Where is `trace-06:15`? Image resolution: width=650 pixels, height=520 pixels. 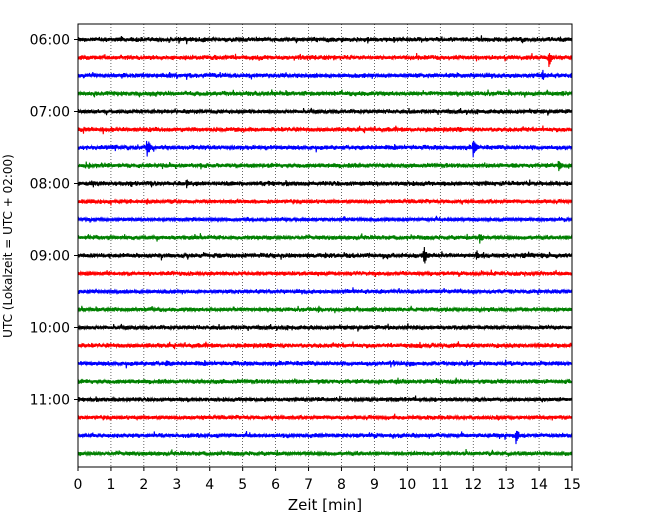 trace-06:15 is located at coordinates (325, 74).